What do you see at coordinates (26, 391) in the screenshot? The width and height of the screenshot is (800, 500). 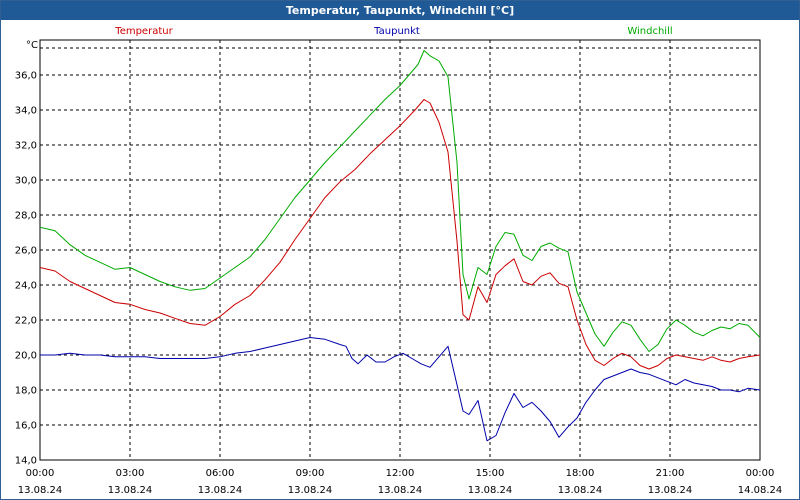 I see `y-tick-label: 18,0` at bounding box center [26, 391].